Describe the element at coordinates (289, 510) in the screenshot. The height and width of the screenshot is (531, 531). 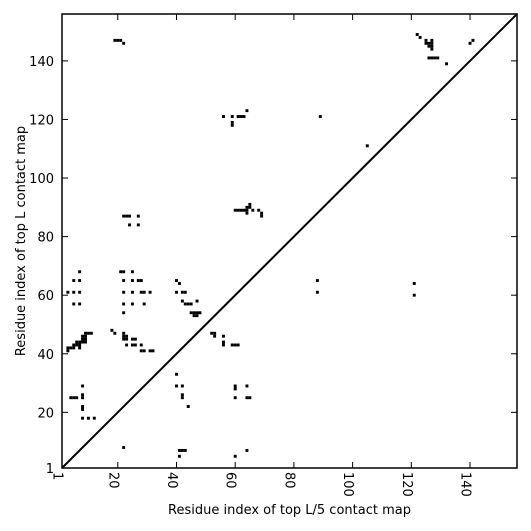
I see `x-axis-label: Residue index of top L/5 contact map` at that location.